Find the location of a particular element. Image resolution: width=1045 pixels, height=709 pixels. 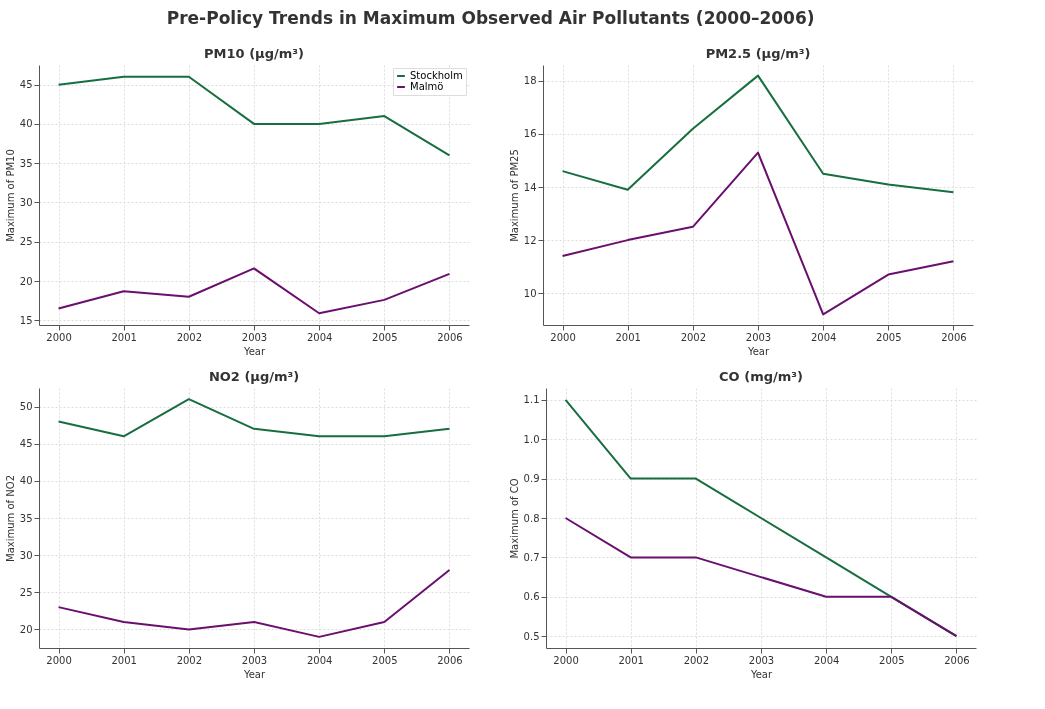

y-tick-label: 16 is located at coordinates (530, 134).